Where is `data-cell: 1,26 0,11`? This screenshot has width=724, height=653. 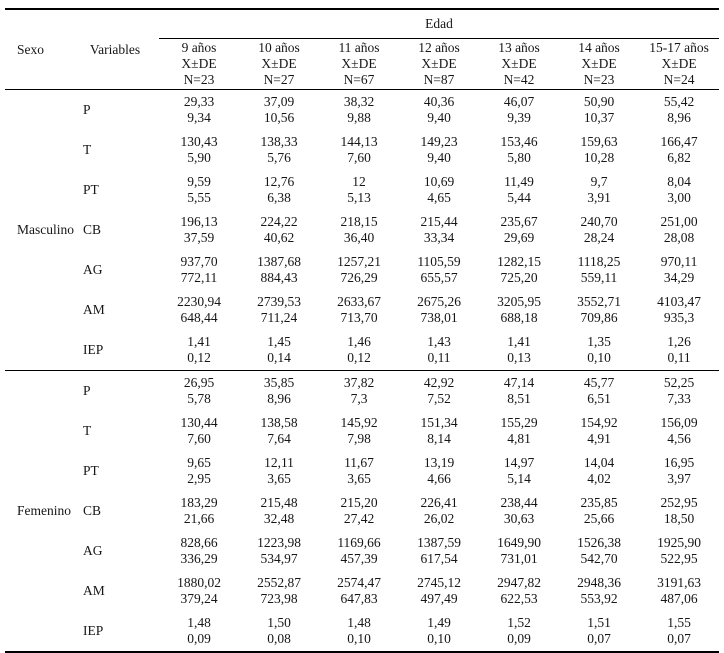 data-cell: 1,26 0,11 is located at coordinates (679, 350).